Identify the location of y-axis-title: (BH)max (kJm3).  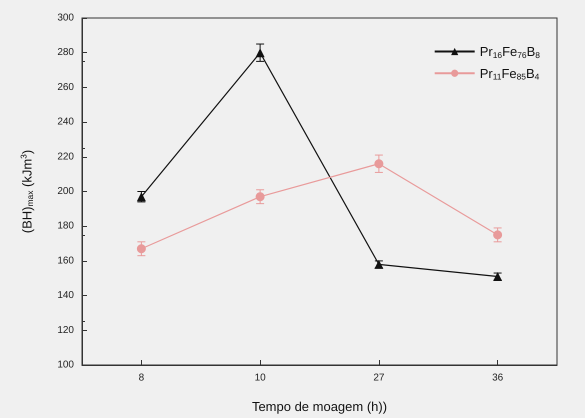
(26, 192).